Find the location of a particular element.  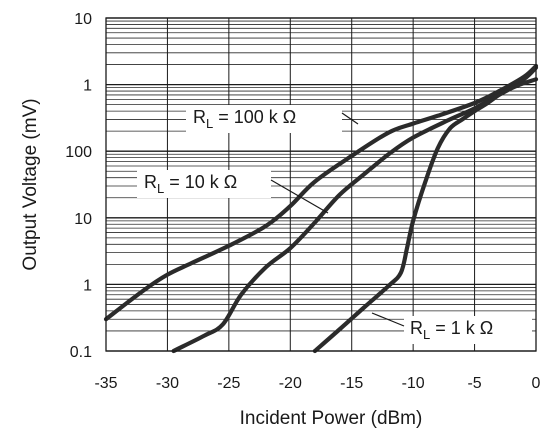

x-tick-label: -25 is located at coordinates (228, 383).